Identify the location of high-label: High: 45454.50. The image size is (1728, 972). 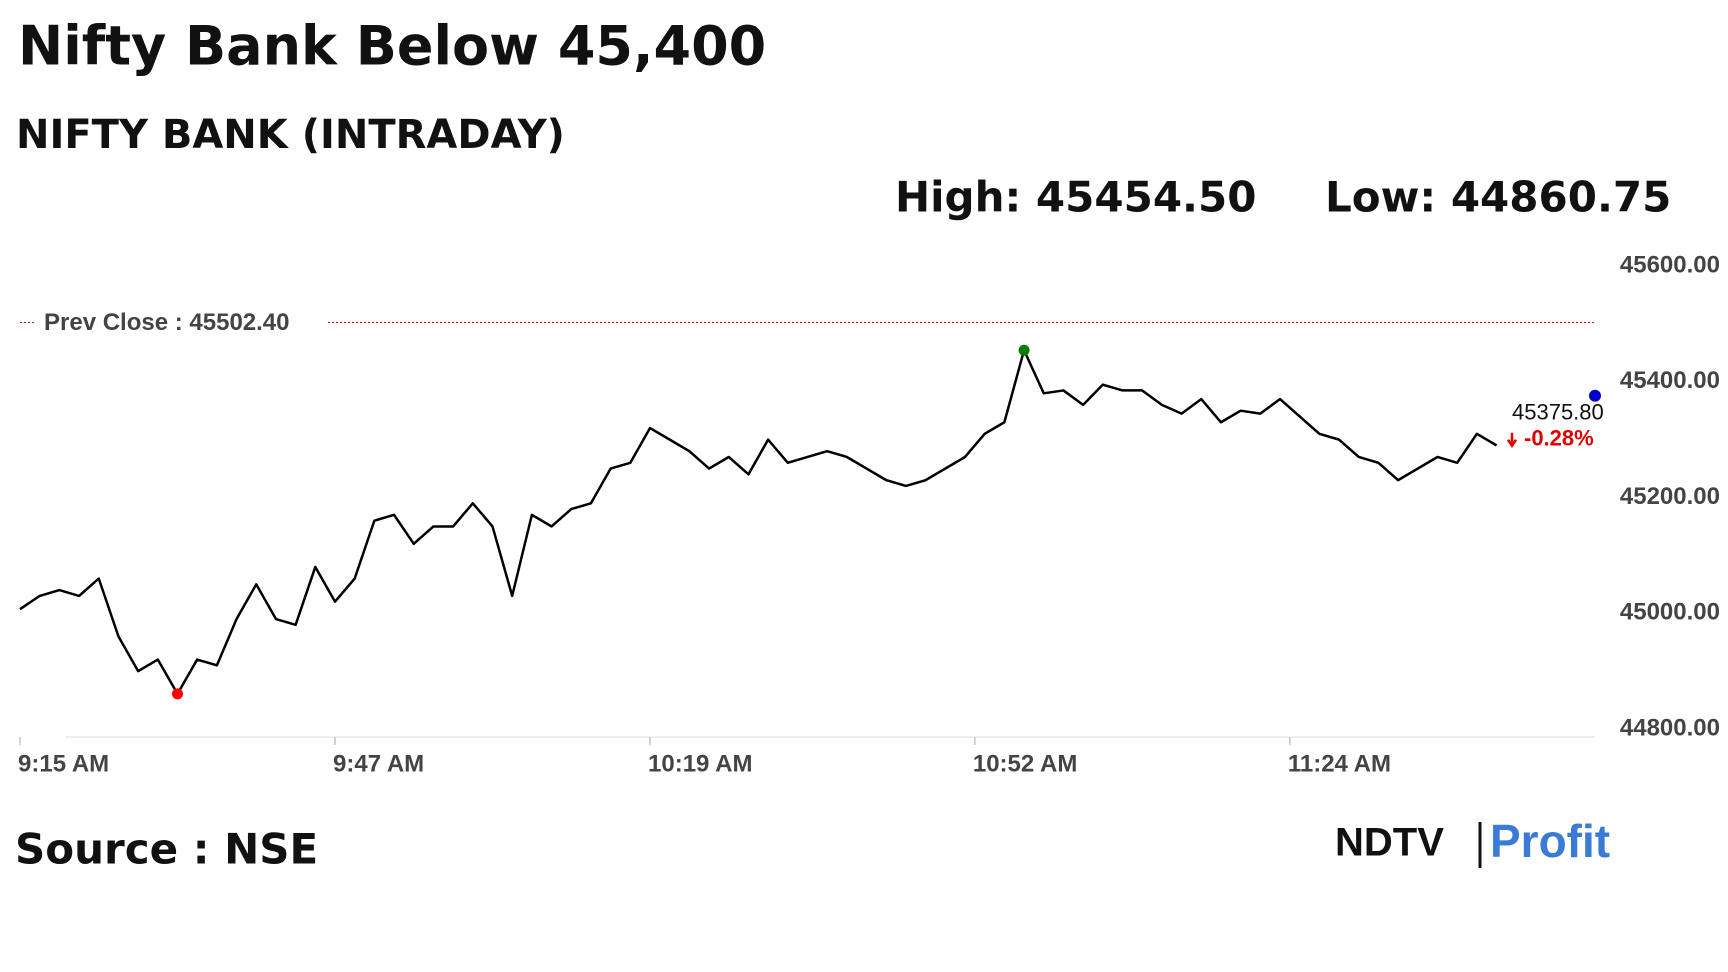
(1075, 197).